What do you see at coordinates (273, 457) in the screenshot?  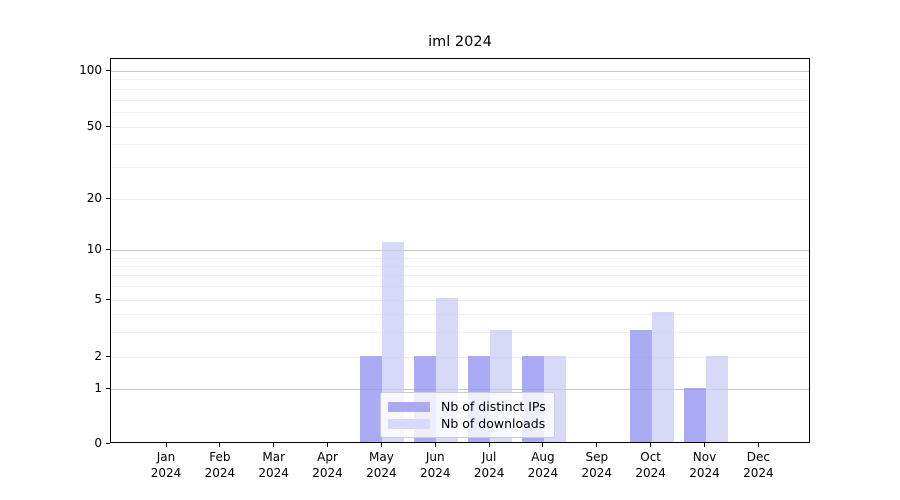 I see `x-tick-label-month: Mar` at bounding box center [273, 457].